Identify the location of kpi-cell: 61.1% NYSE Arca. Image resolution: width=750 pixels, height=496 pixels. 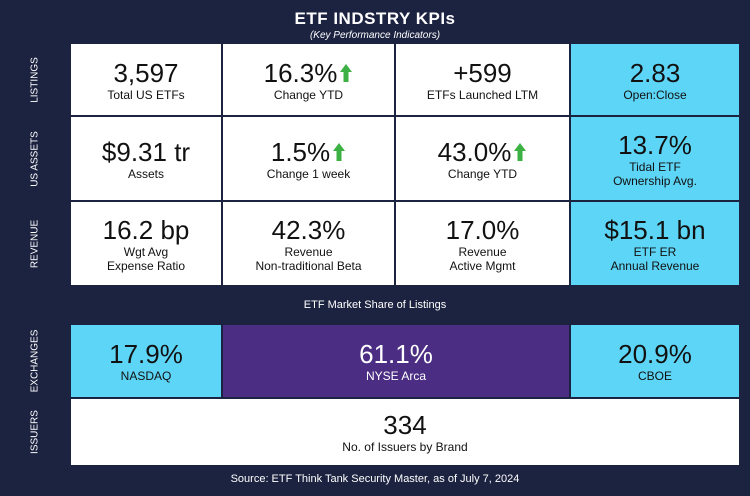
(396, 361).